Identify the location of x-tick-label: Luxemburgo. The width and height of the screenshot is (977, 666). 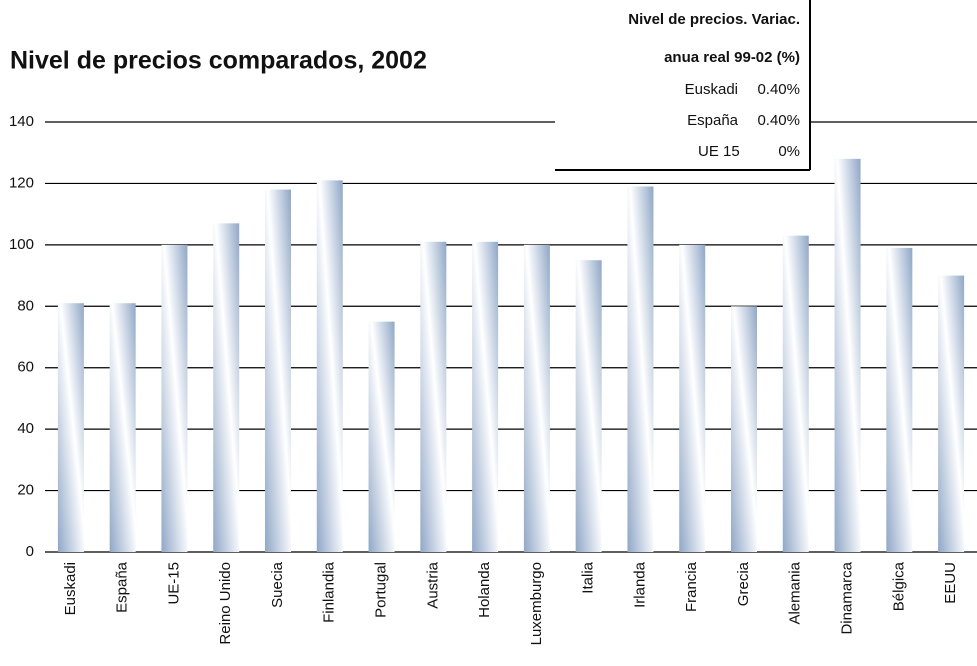
(536, 603).